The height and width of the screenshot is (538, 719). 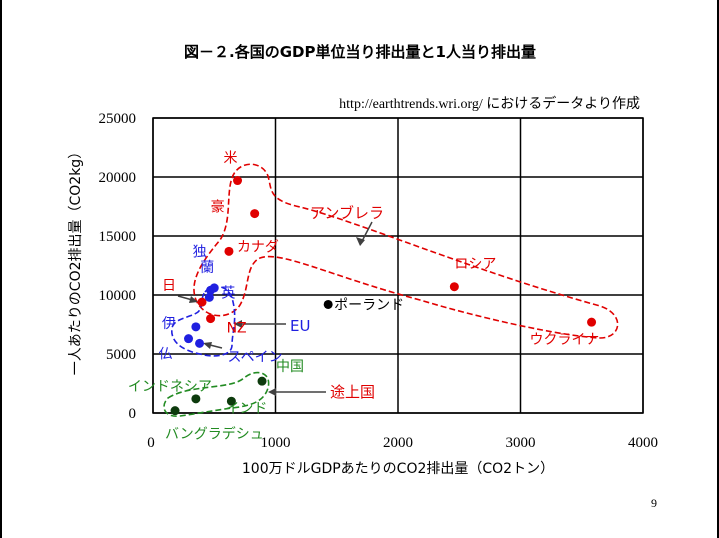 What do you see at coordinates (369, 305) in the screenshot?
I see `point-label: ポーランド` at bounding box center [369, 305].